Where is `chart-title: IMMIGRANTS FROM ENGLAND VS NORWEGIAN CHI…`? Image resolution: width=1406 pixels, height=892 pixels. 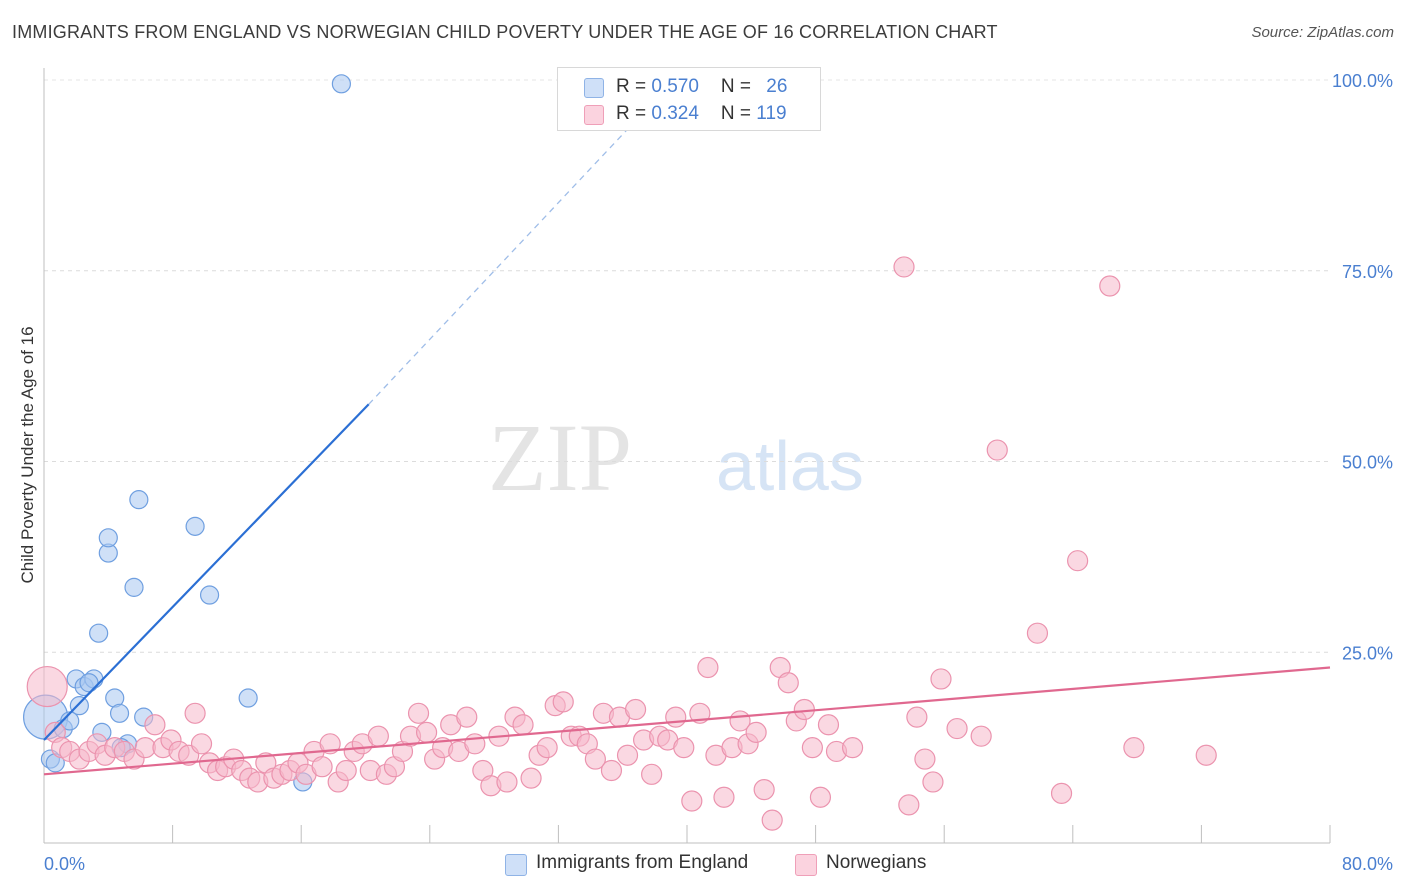 chart-title: IMMIGRANTS FROM ENGLAND VS NORWEGIAN CHI… is located at coordinates (505, 32).